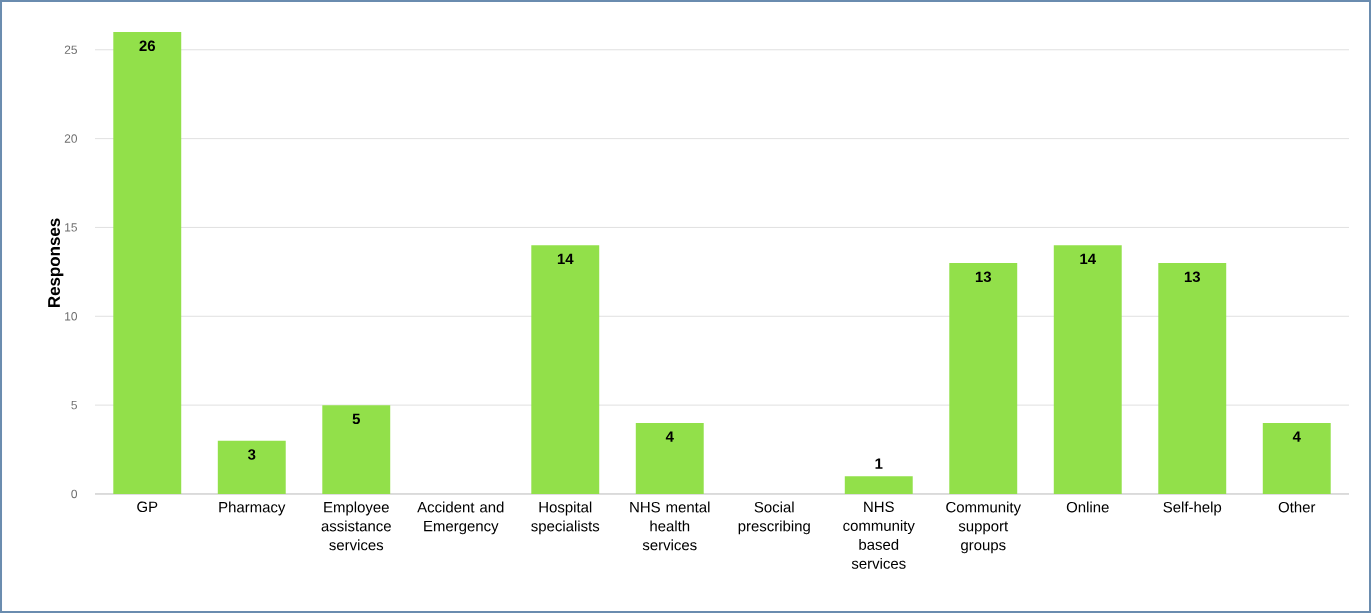  Describe the element at coordinates (74, 405) in the screenshot. I see `y-tick-label: 5` at that location.